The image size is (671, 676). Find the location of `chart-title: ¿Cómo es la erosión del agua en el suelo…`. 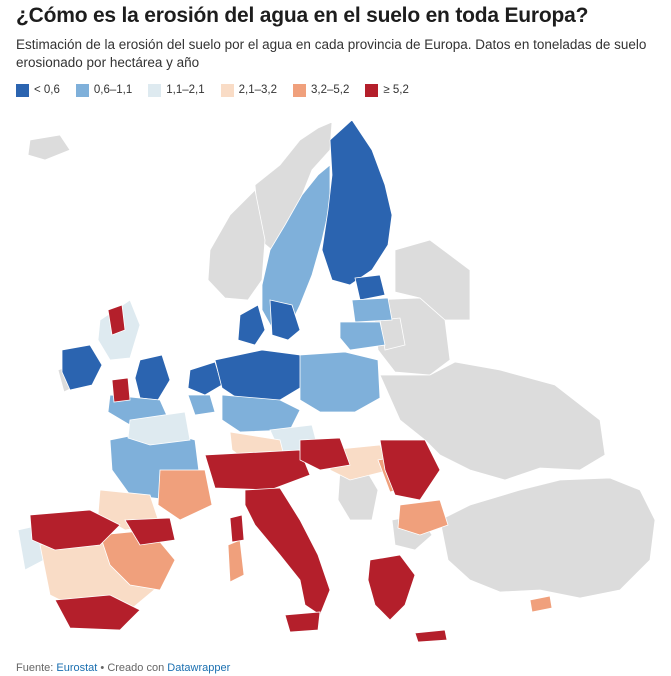

chart-title: ¿Cómo es la erosión del agua en el suelo… is located at coordinates (302, 15).